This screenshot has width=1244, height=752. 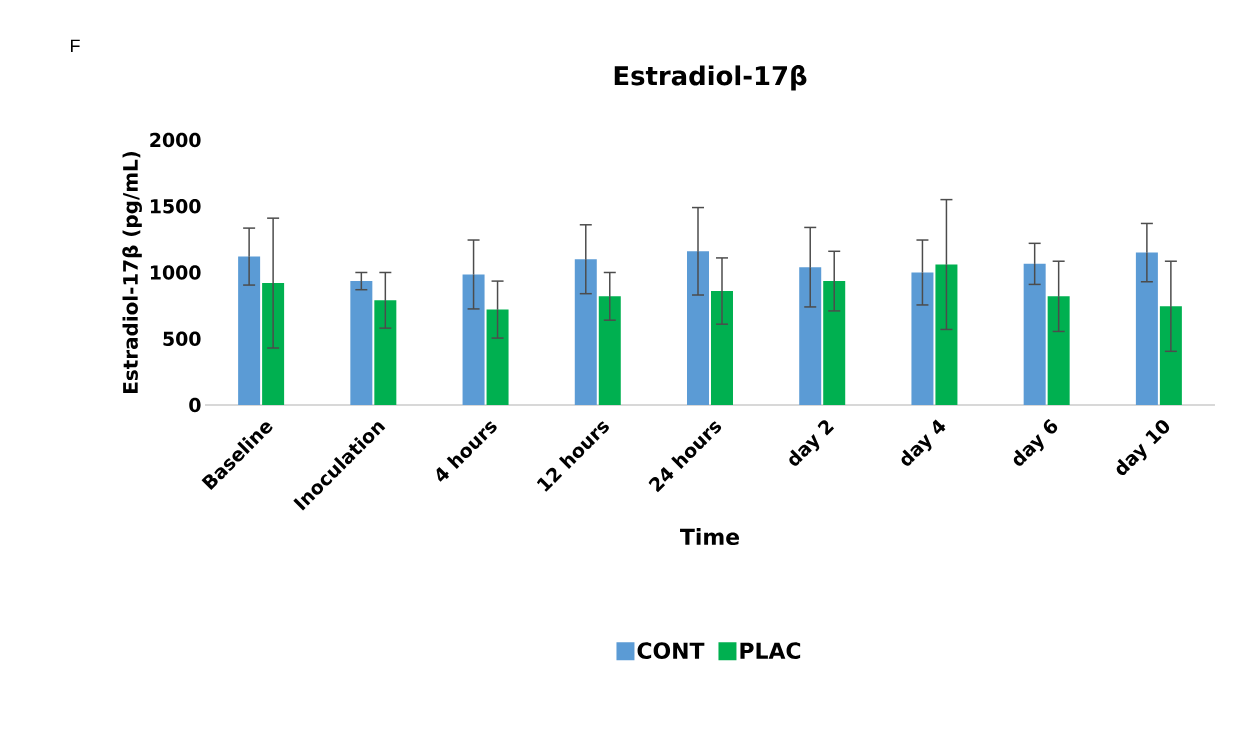 I want to click on y-tick-label: 1500, so click(x=175, y=206).